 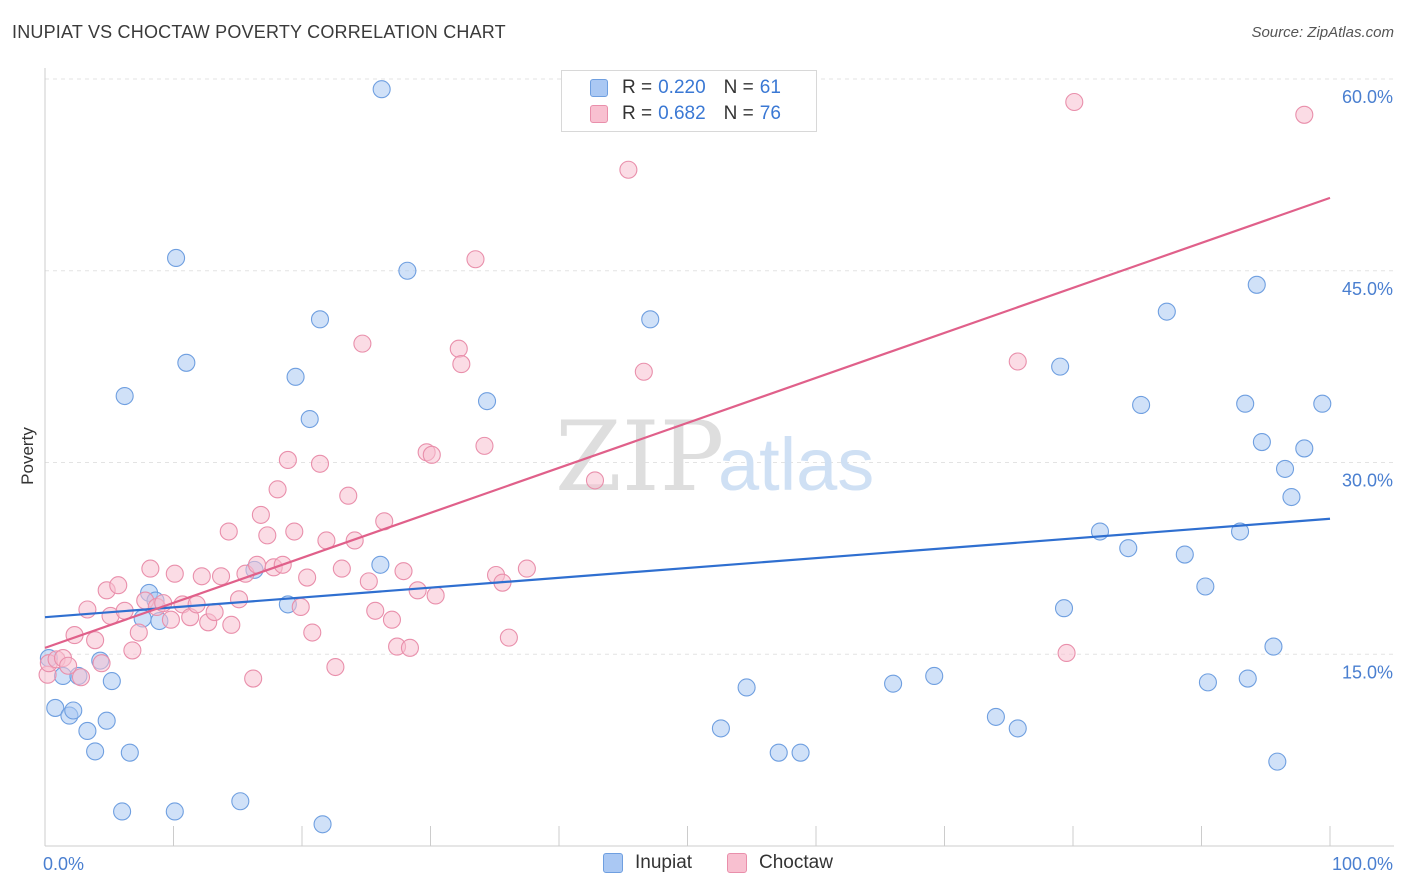 What do you see at coordinates (1367, 97) in the screenshot?
I see `y-tick-label: 60.0%` at bounding box center [1367, 97].